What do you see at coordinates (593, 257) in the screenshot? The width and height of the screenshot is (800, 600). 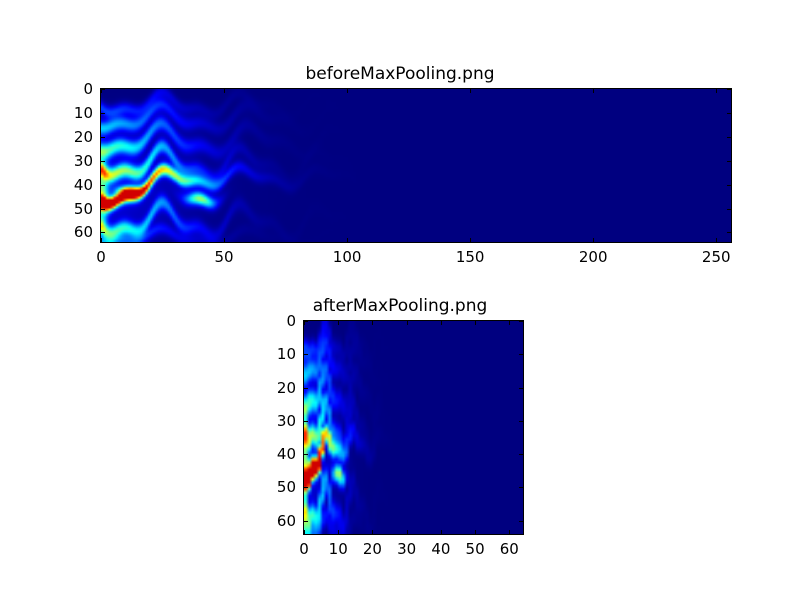 I see `x-tick-label: 200` at bounding box center [593, 257].